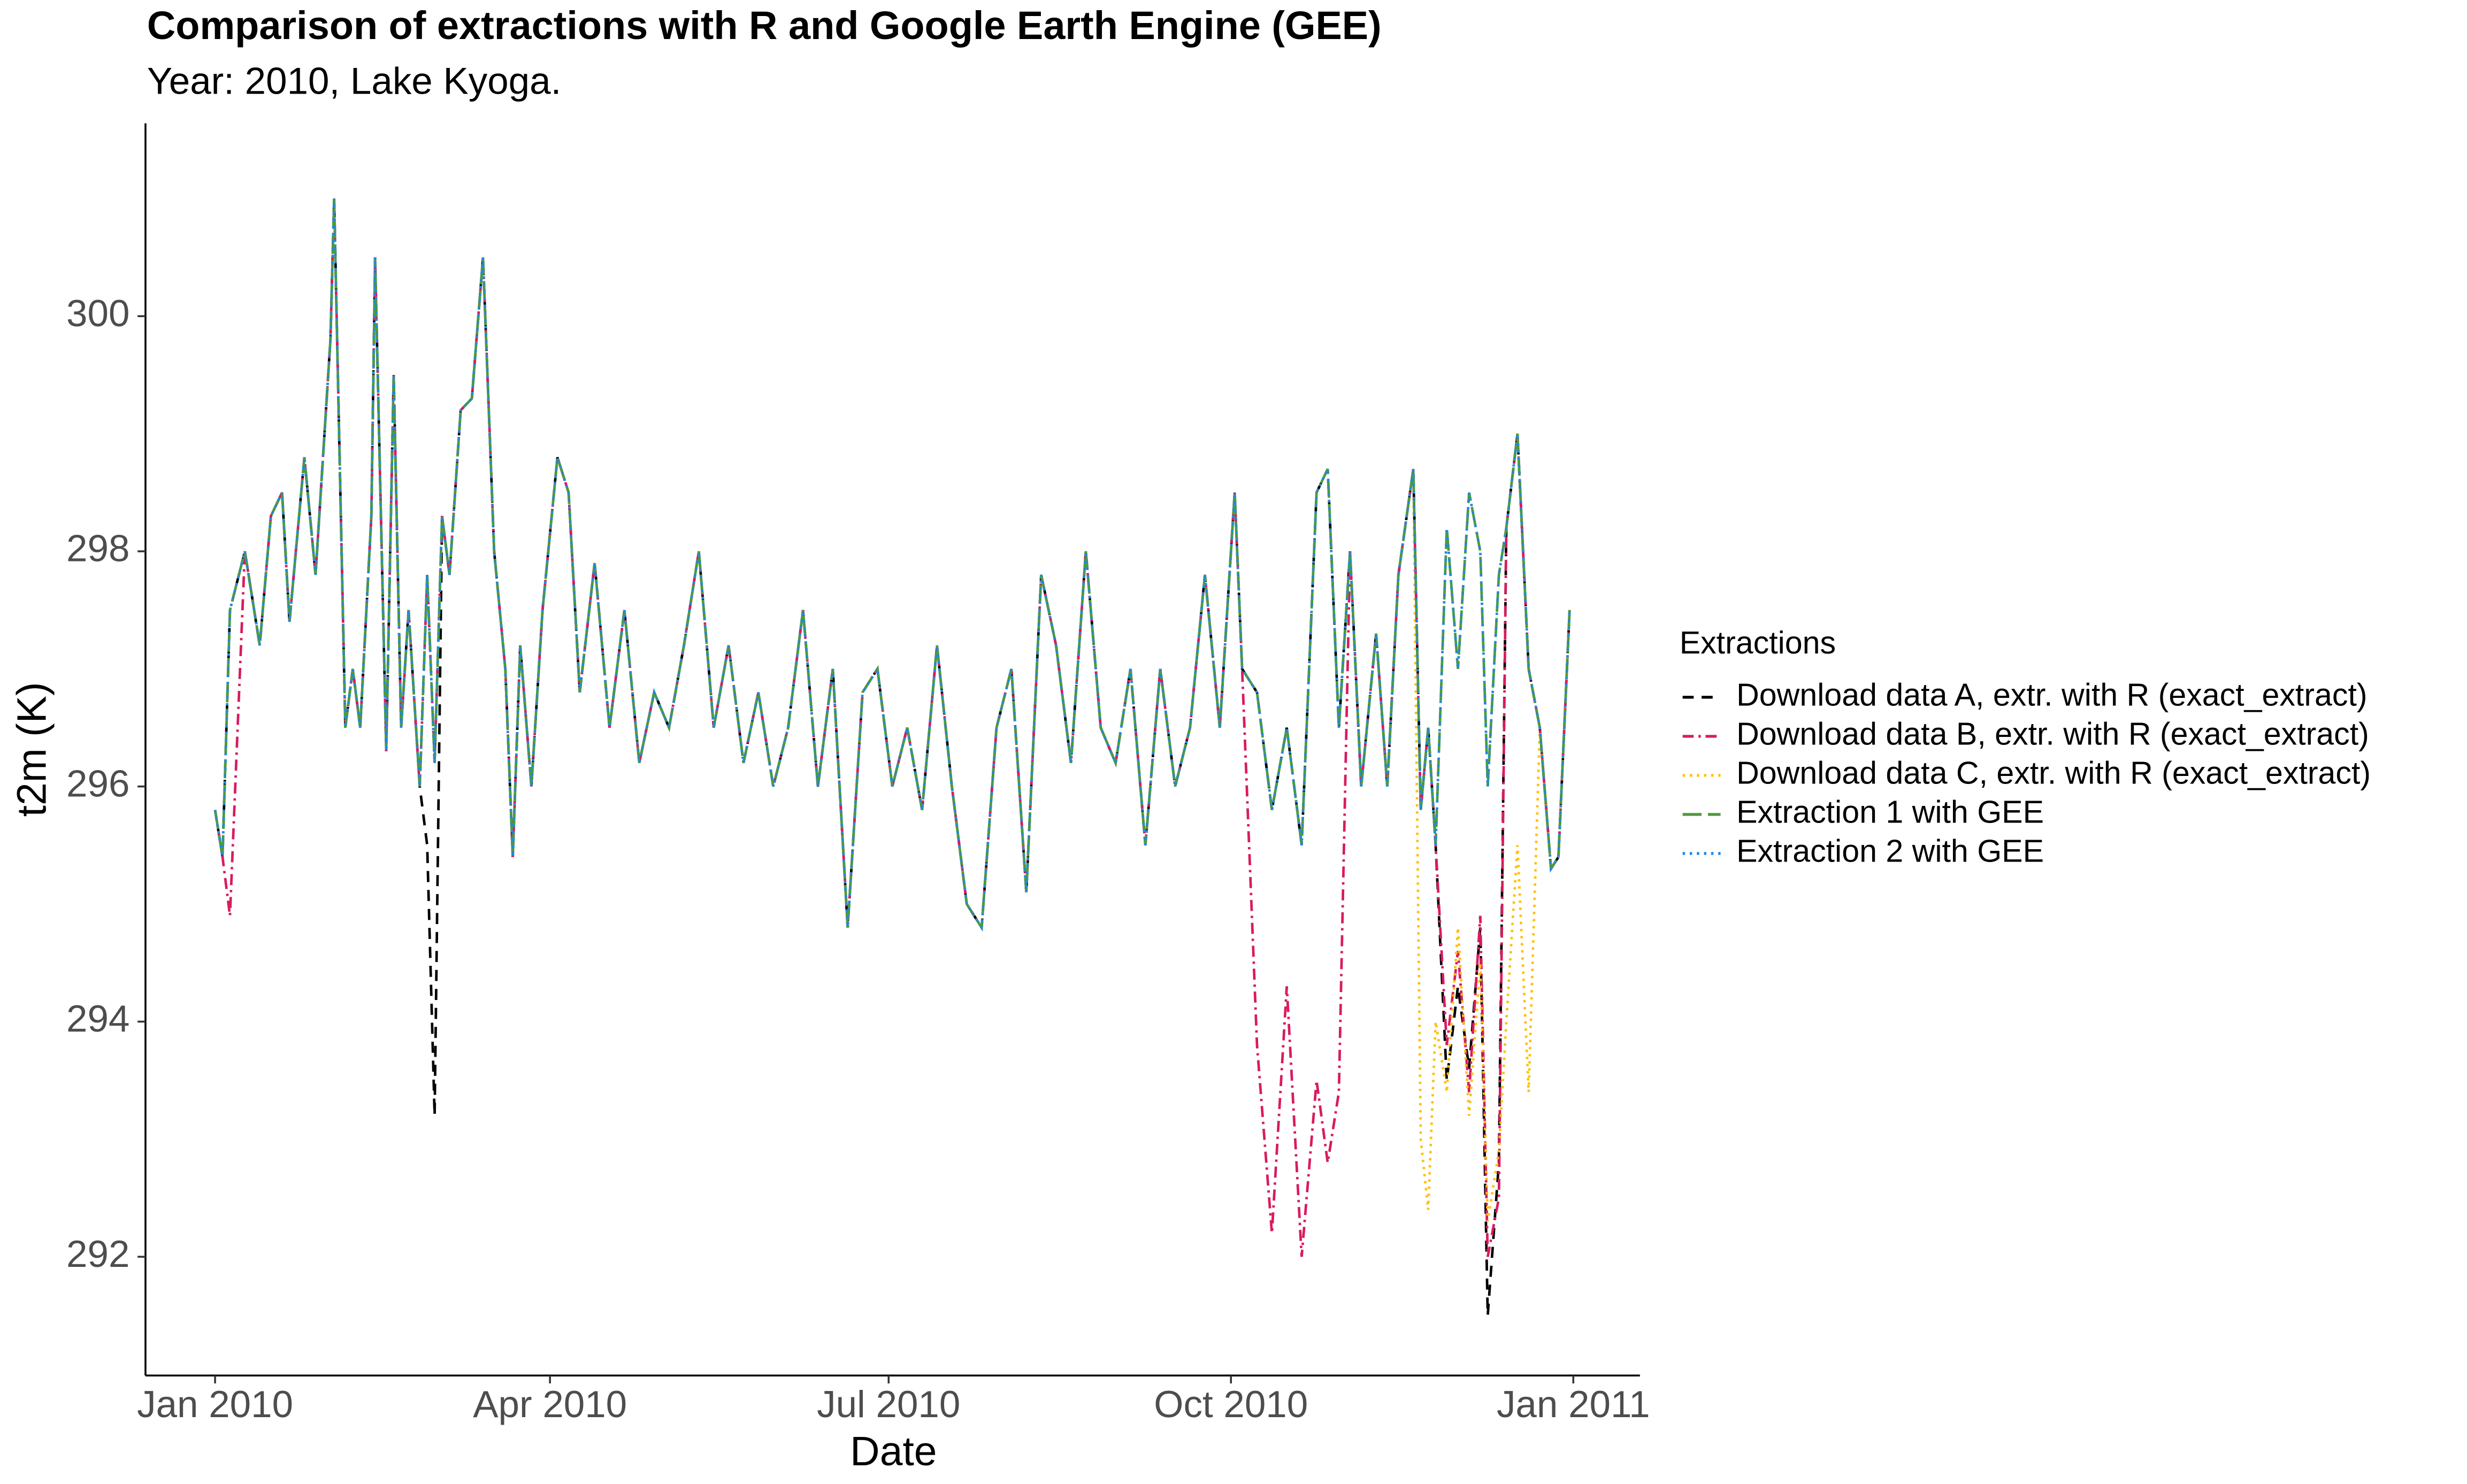  Describe the element at coordinates (97, 1019) in the screenshot. I see `y-tick-label: 294` at that location.